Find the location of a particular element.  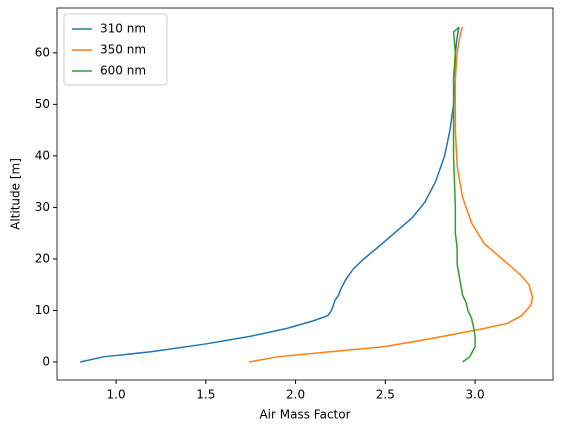

x-tick-label: 1.5 is located at coordinates (205, 395).